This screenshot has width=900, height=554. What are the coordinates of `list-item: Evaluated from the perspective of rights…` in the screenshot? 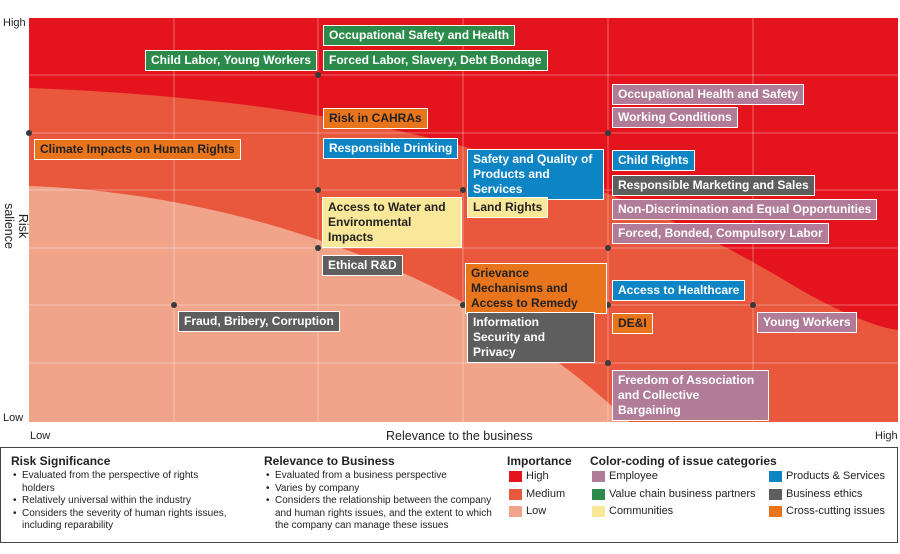 It's located at (110, 482).